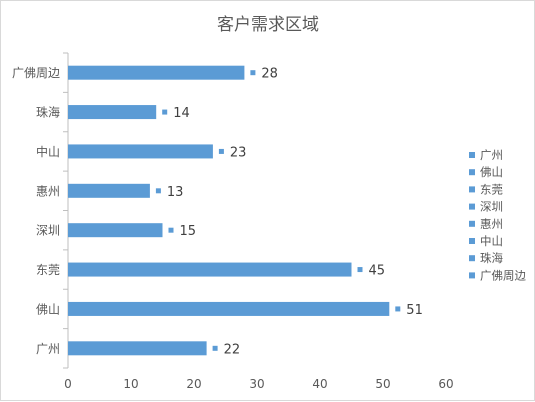 The image size is (535, 402). Describe the element at coordinates (256, 384) in the screenshot. I see `x-tick-label: 30` at that location.